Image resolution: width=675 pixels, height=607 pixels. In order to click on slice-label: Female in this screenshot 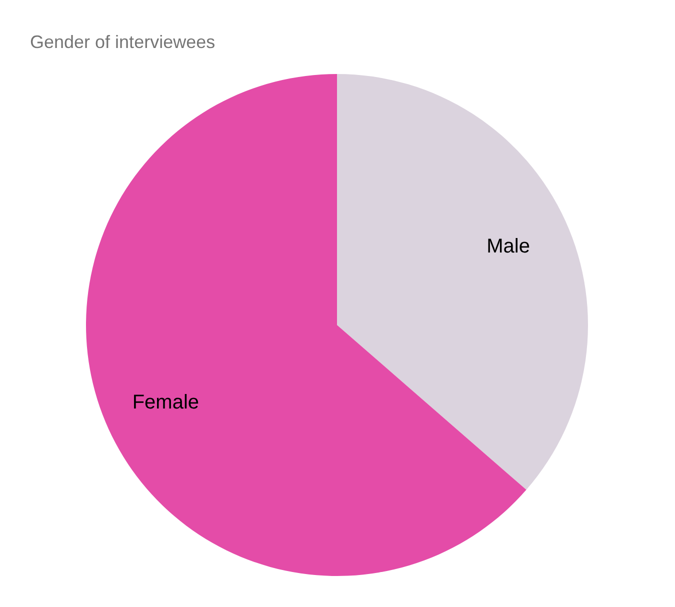, I will do `click(166, 402)`.